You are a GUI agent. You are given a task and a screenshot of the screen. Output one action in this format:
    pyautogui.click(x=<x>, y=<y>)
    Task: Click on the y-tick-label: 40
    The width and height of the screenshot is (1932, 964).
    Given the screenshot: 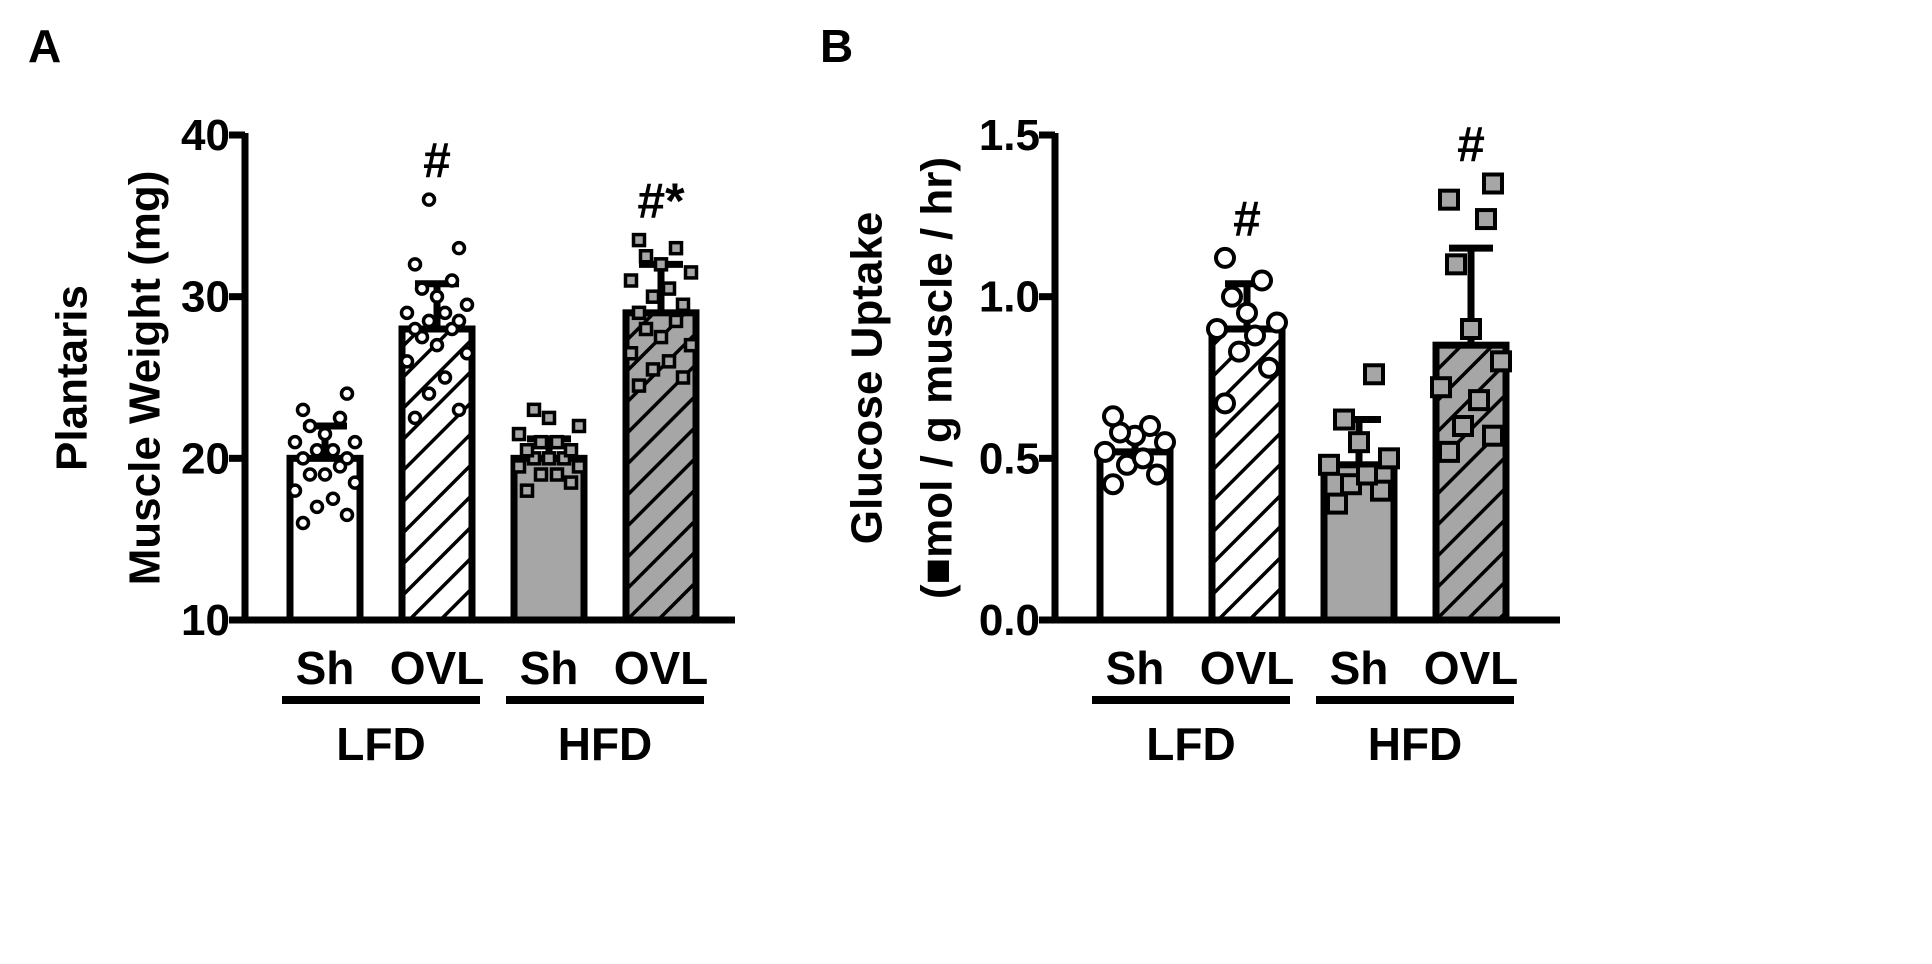 What is the action you would take?
    pyautogui.click(x=205, y=135)
    